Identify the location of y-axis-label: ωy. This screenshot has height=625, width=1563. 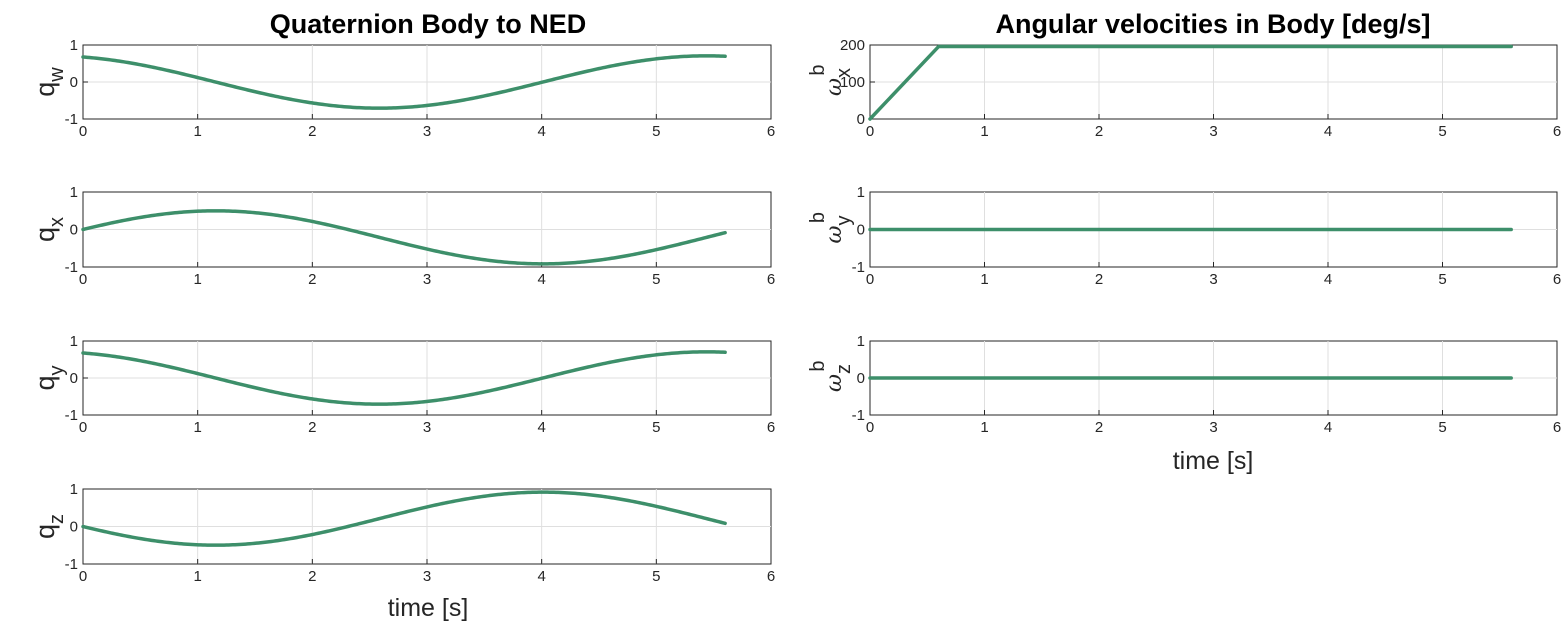
(838, 230).